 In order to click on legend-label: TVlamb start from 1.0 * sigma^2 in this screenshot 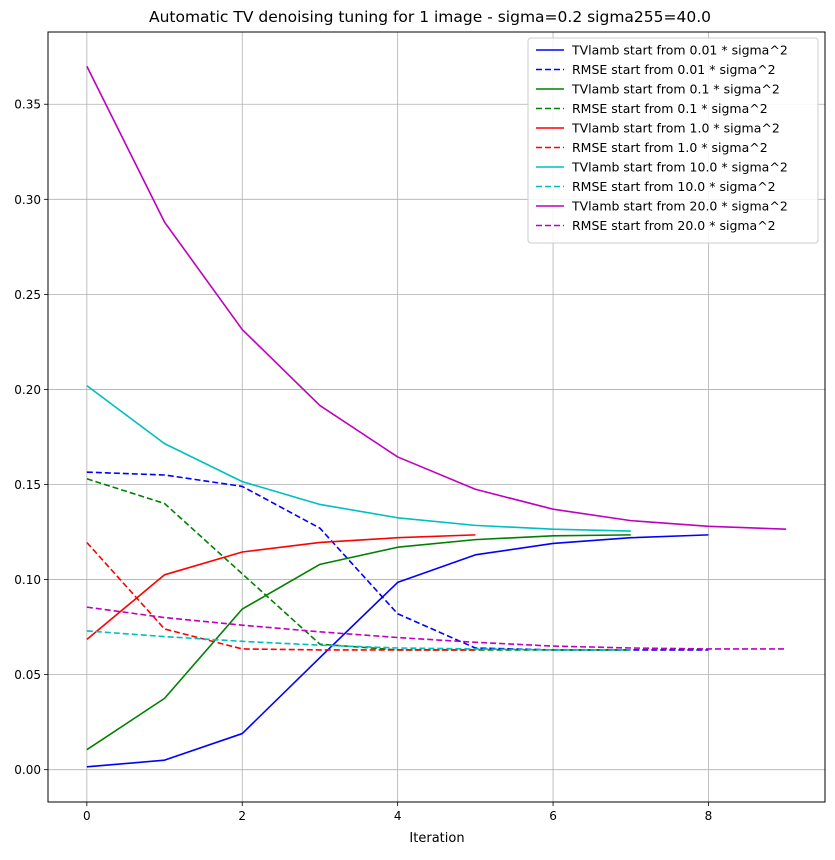, I will do `click(675, 128)`.